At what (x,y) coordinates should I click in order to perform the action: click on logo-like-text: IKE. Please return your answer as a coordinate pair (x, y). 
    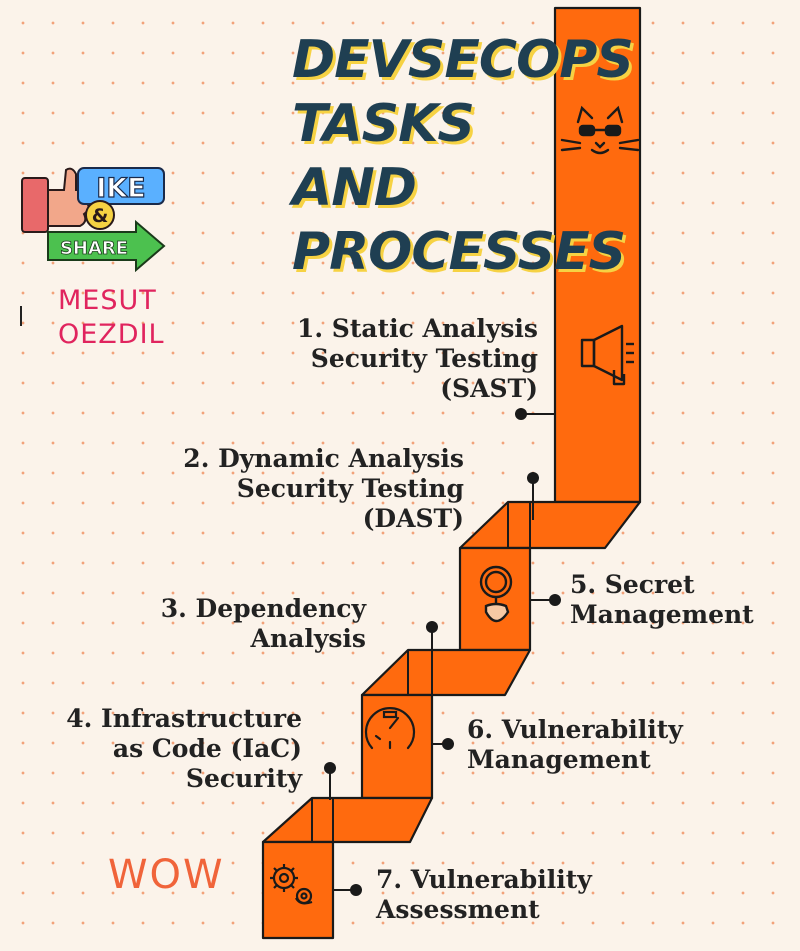
    Looking at the image, I should click on (120, 188).